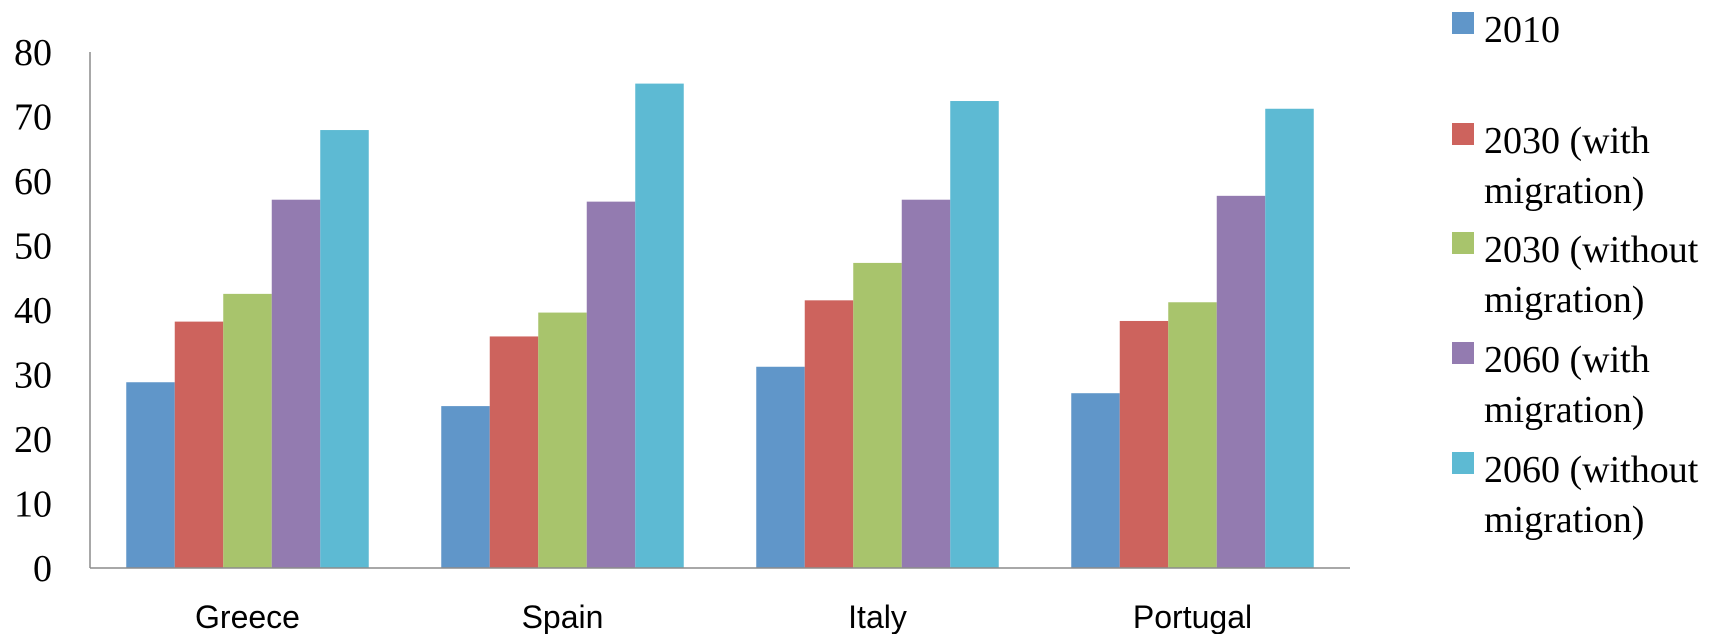  Describe the element at coordinates (1522, 30) in the screenshot. I see `legend-label: 2010` at that location.